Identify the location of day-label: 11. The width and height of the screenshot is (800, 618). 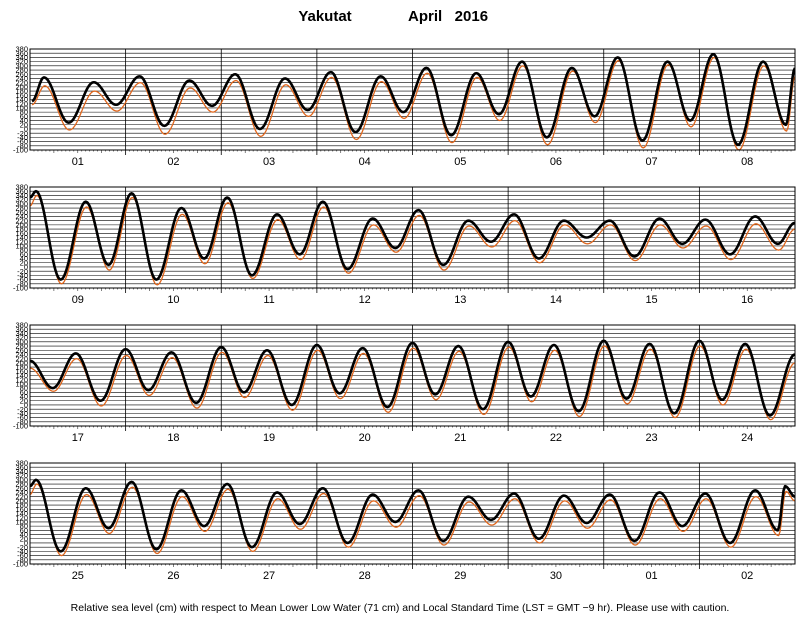
(268, 300).